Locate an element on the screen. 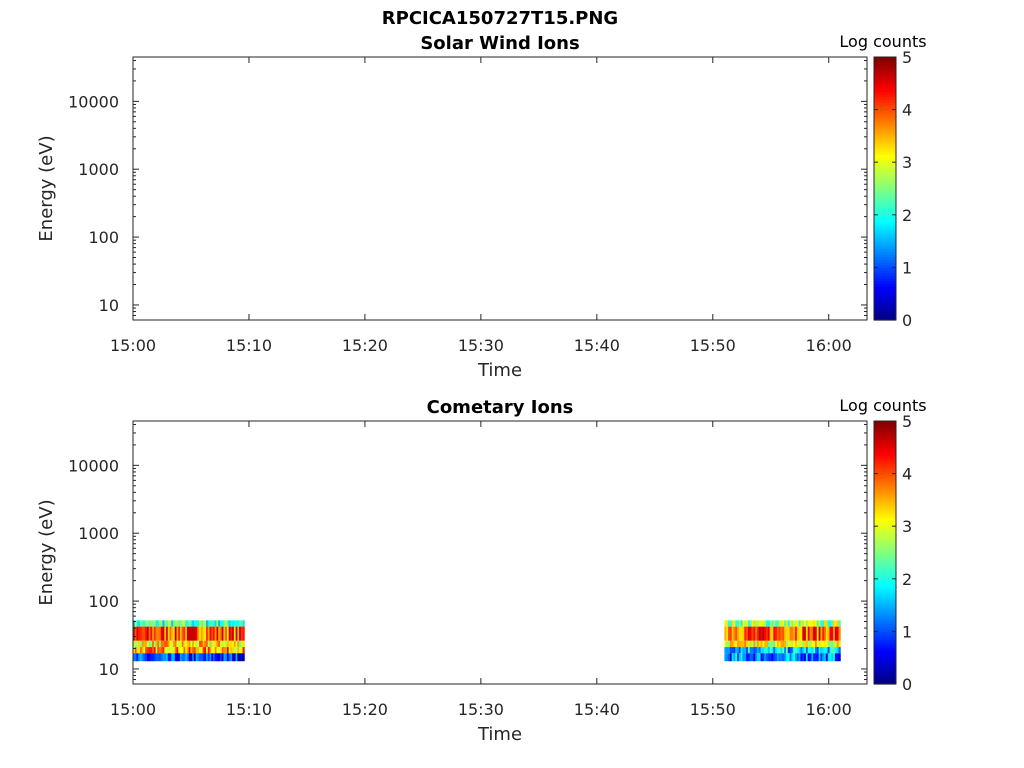 The width and height of the screenshot is (1024, 768). x-tick-label: 16:00 is located at coordinates (829, 345).